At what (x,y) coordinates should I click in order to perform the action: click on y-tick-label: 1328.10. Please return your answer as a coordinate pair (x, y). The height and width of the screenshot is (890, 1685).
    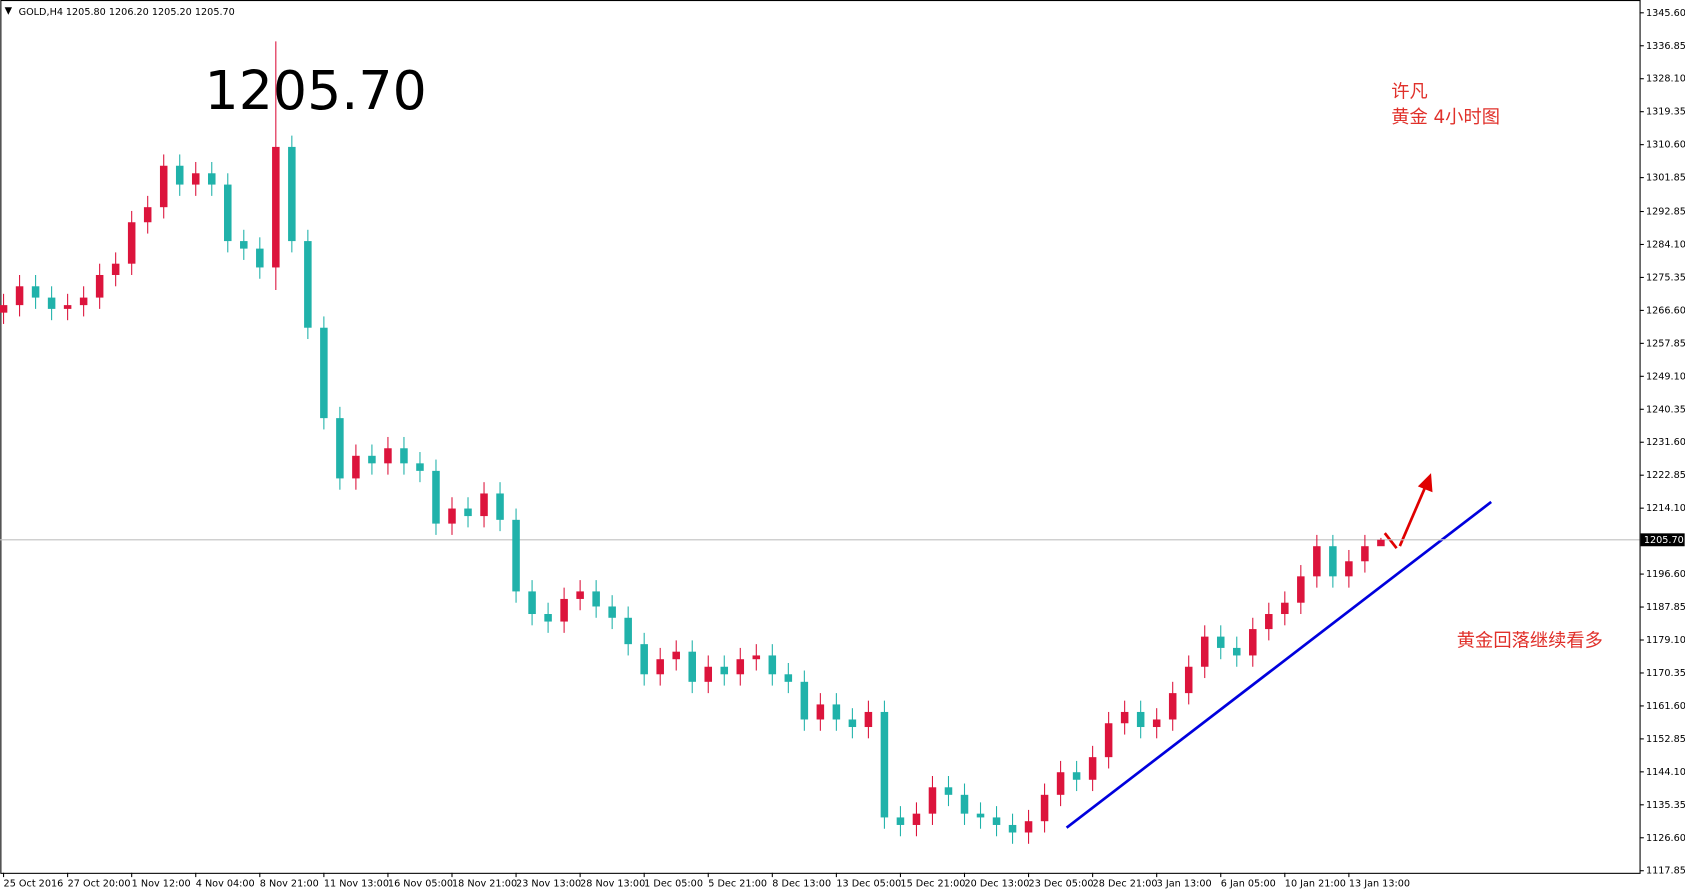
    Looking at the image, I should click on (1665, 79).